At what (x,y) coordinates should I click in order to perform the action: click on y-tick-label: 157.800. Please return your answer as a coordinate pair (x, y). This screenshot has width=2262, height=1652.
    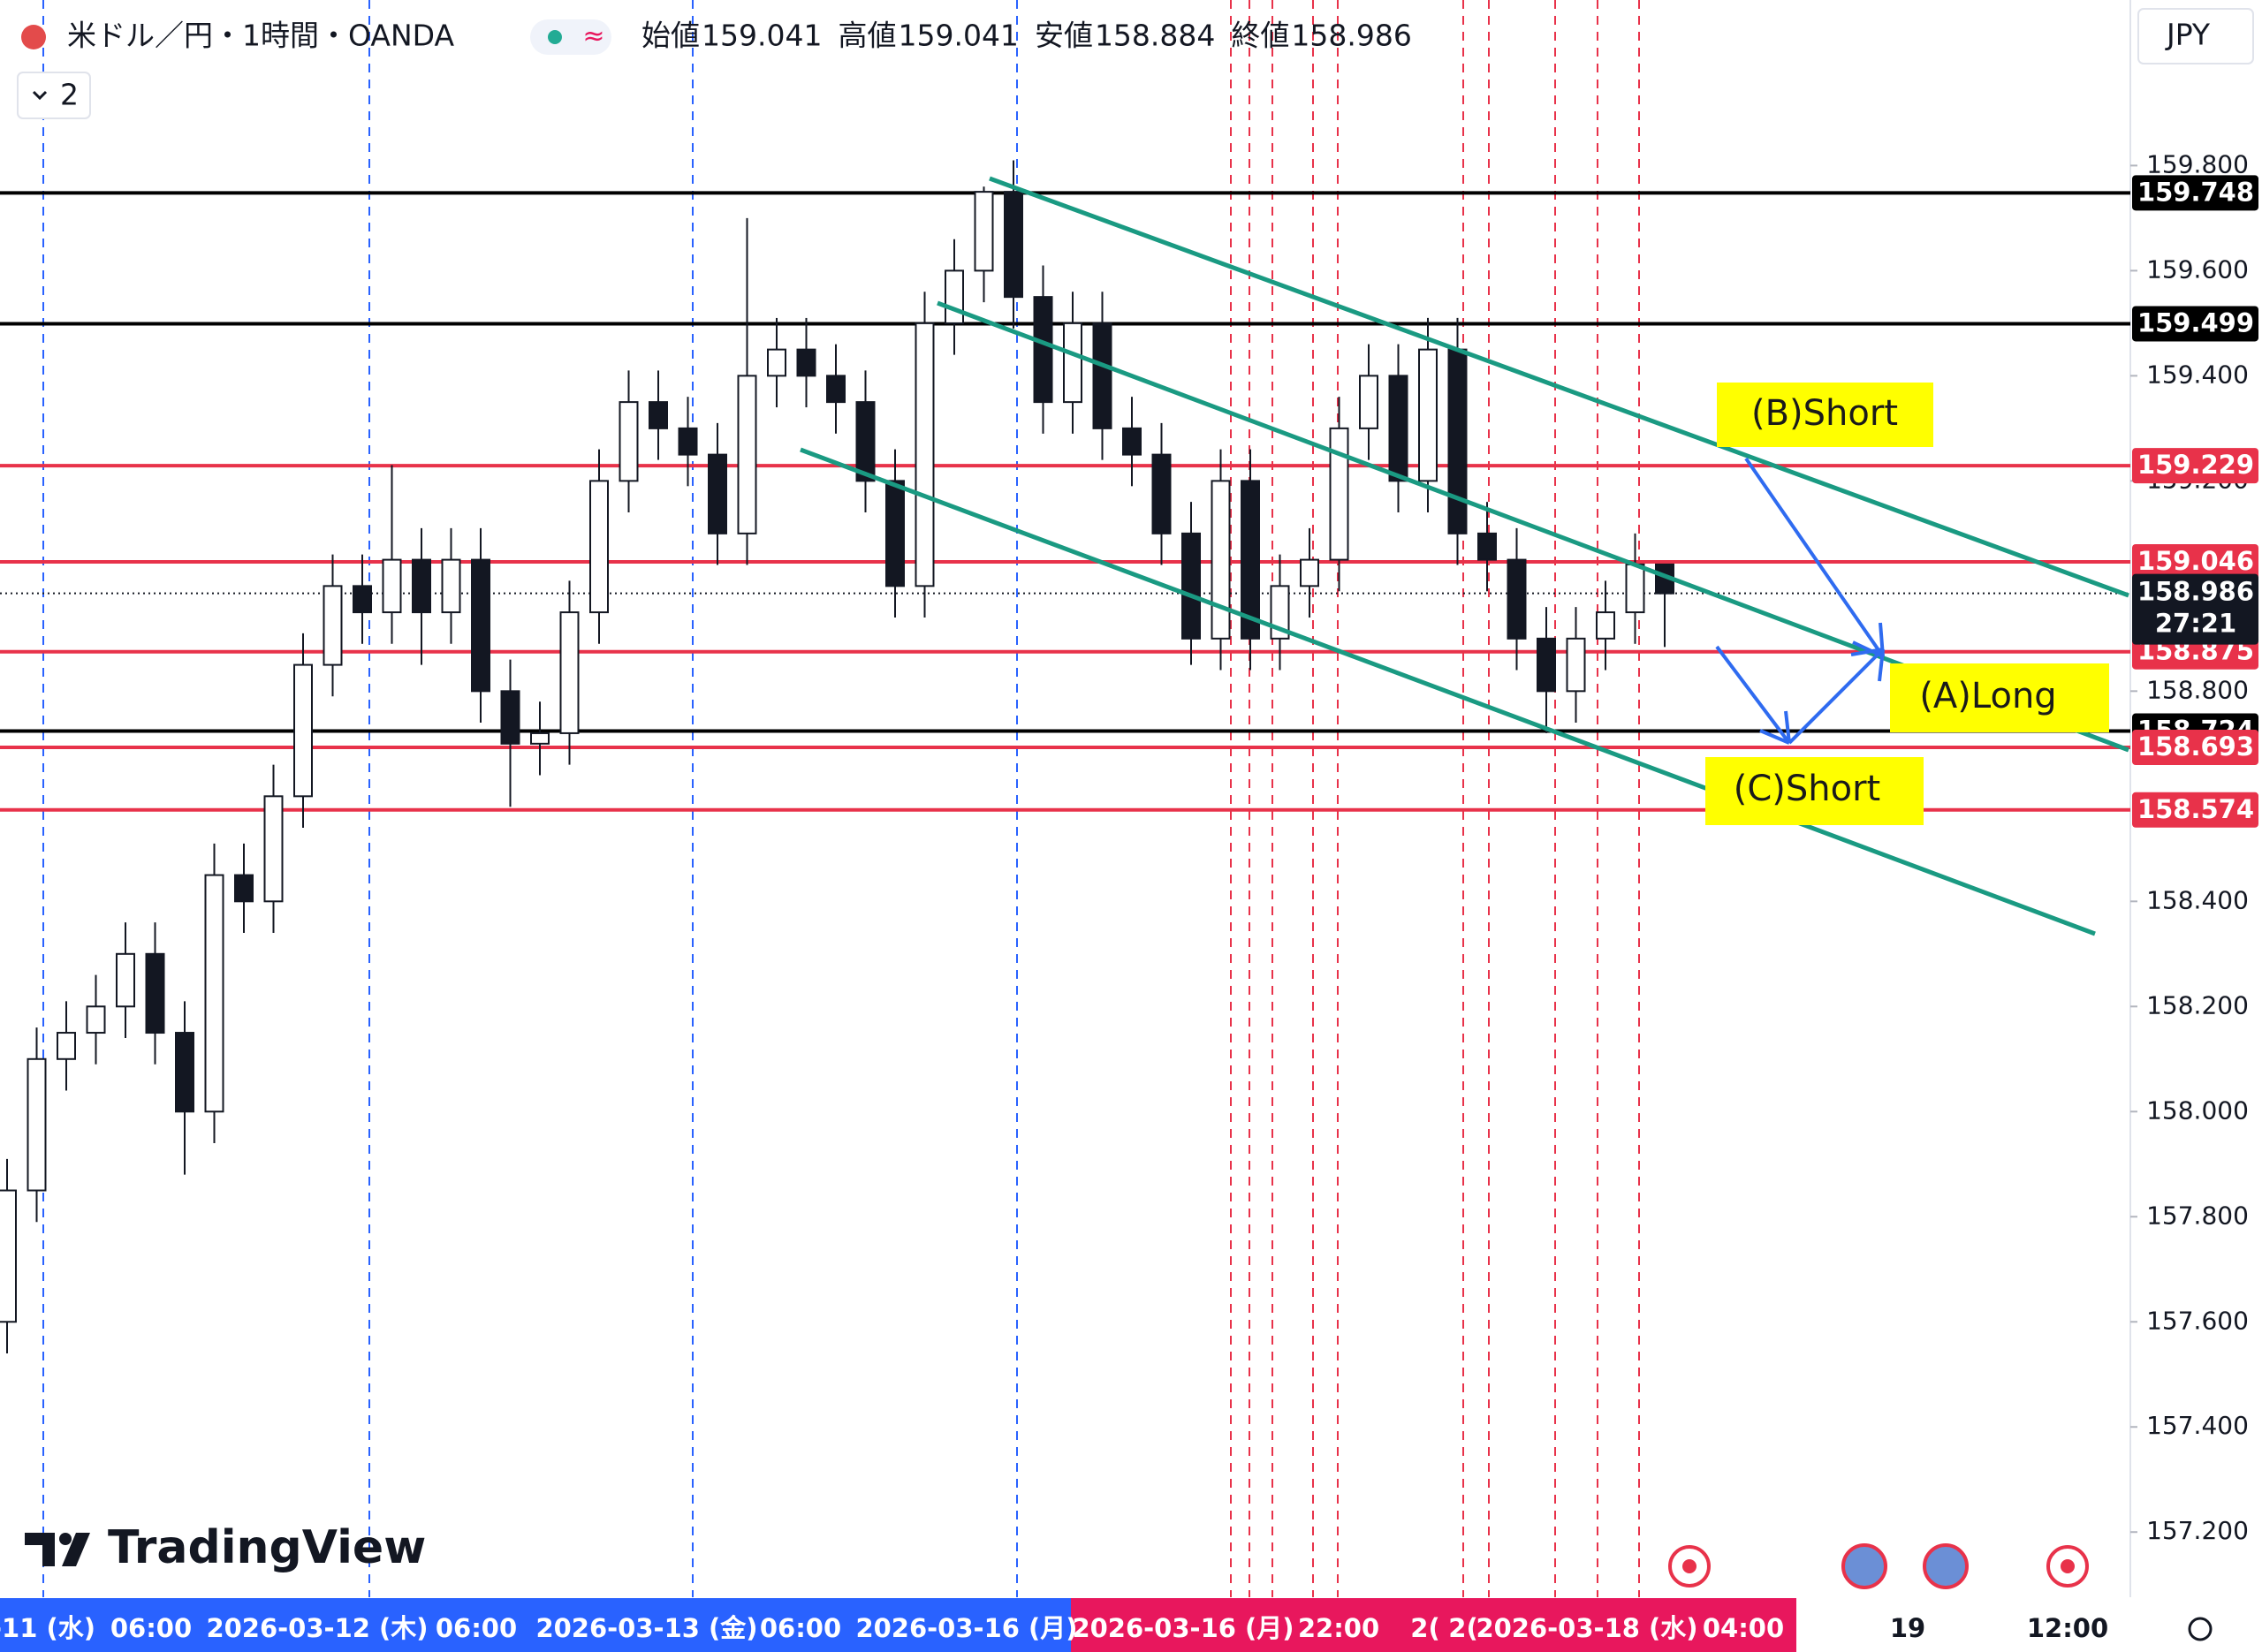
    Looking at the image, I should click on (2197, 1215).